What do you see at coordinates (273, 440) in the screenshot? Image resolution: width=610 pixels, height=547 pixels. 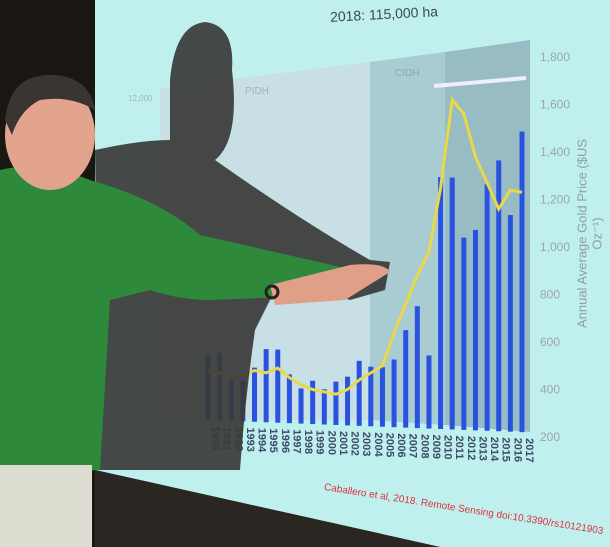 I see `year-label-1995: 1995` at bounding box center [273, 440].